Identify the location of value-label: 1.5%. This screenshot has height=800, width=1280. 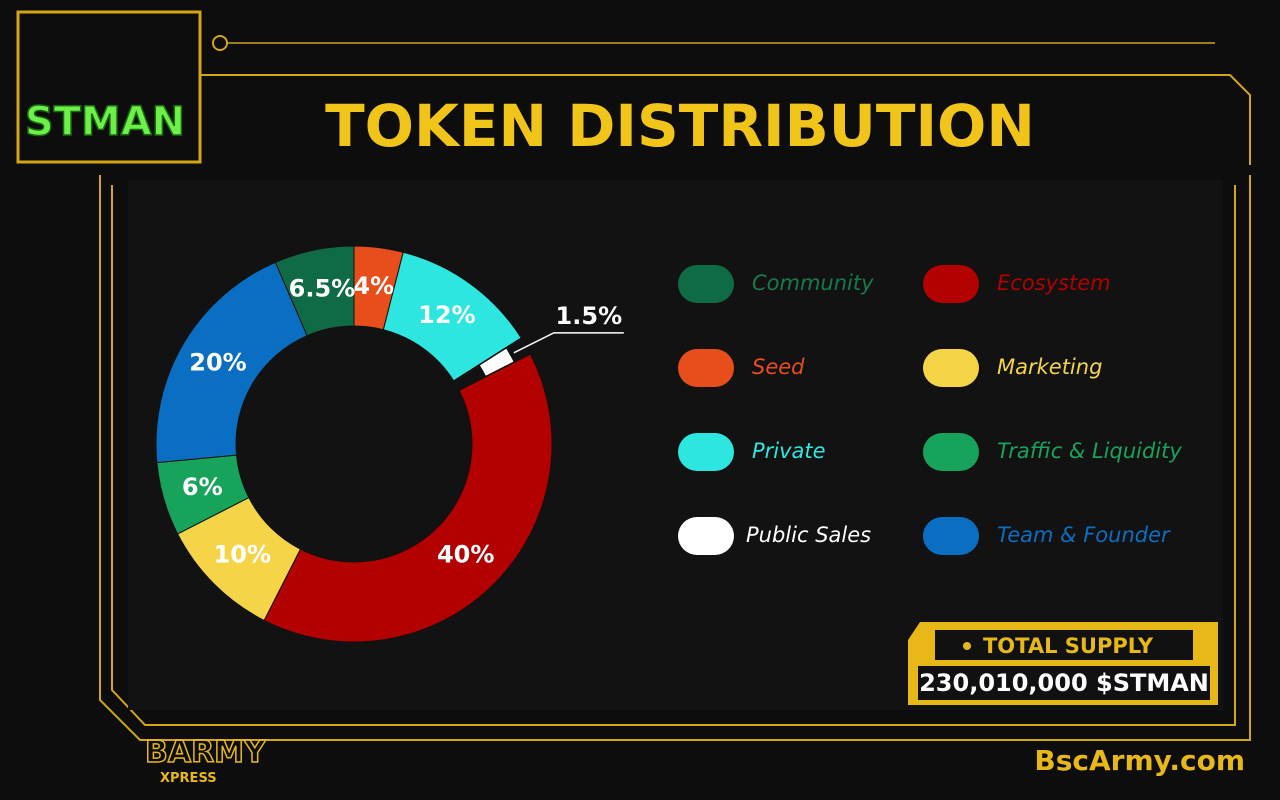
(589, 316).